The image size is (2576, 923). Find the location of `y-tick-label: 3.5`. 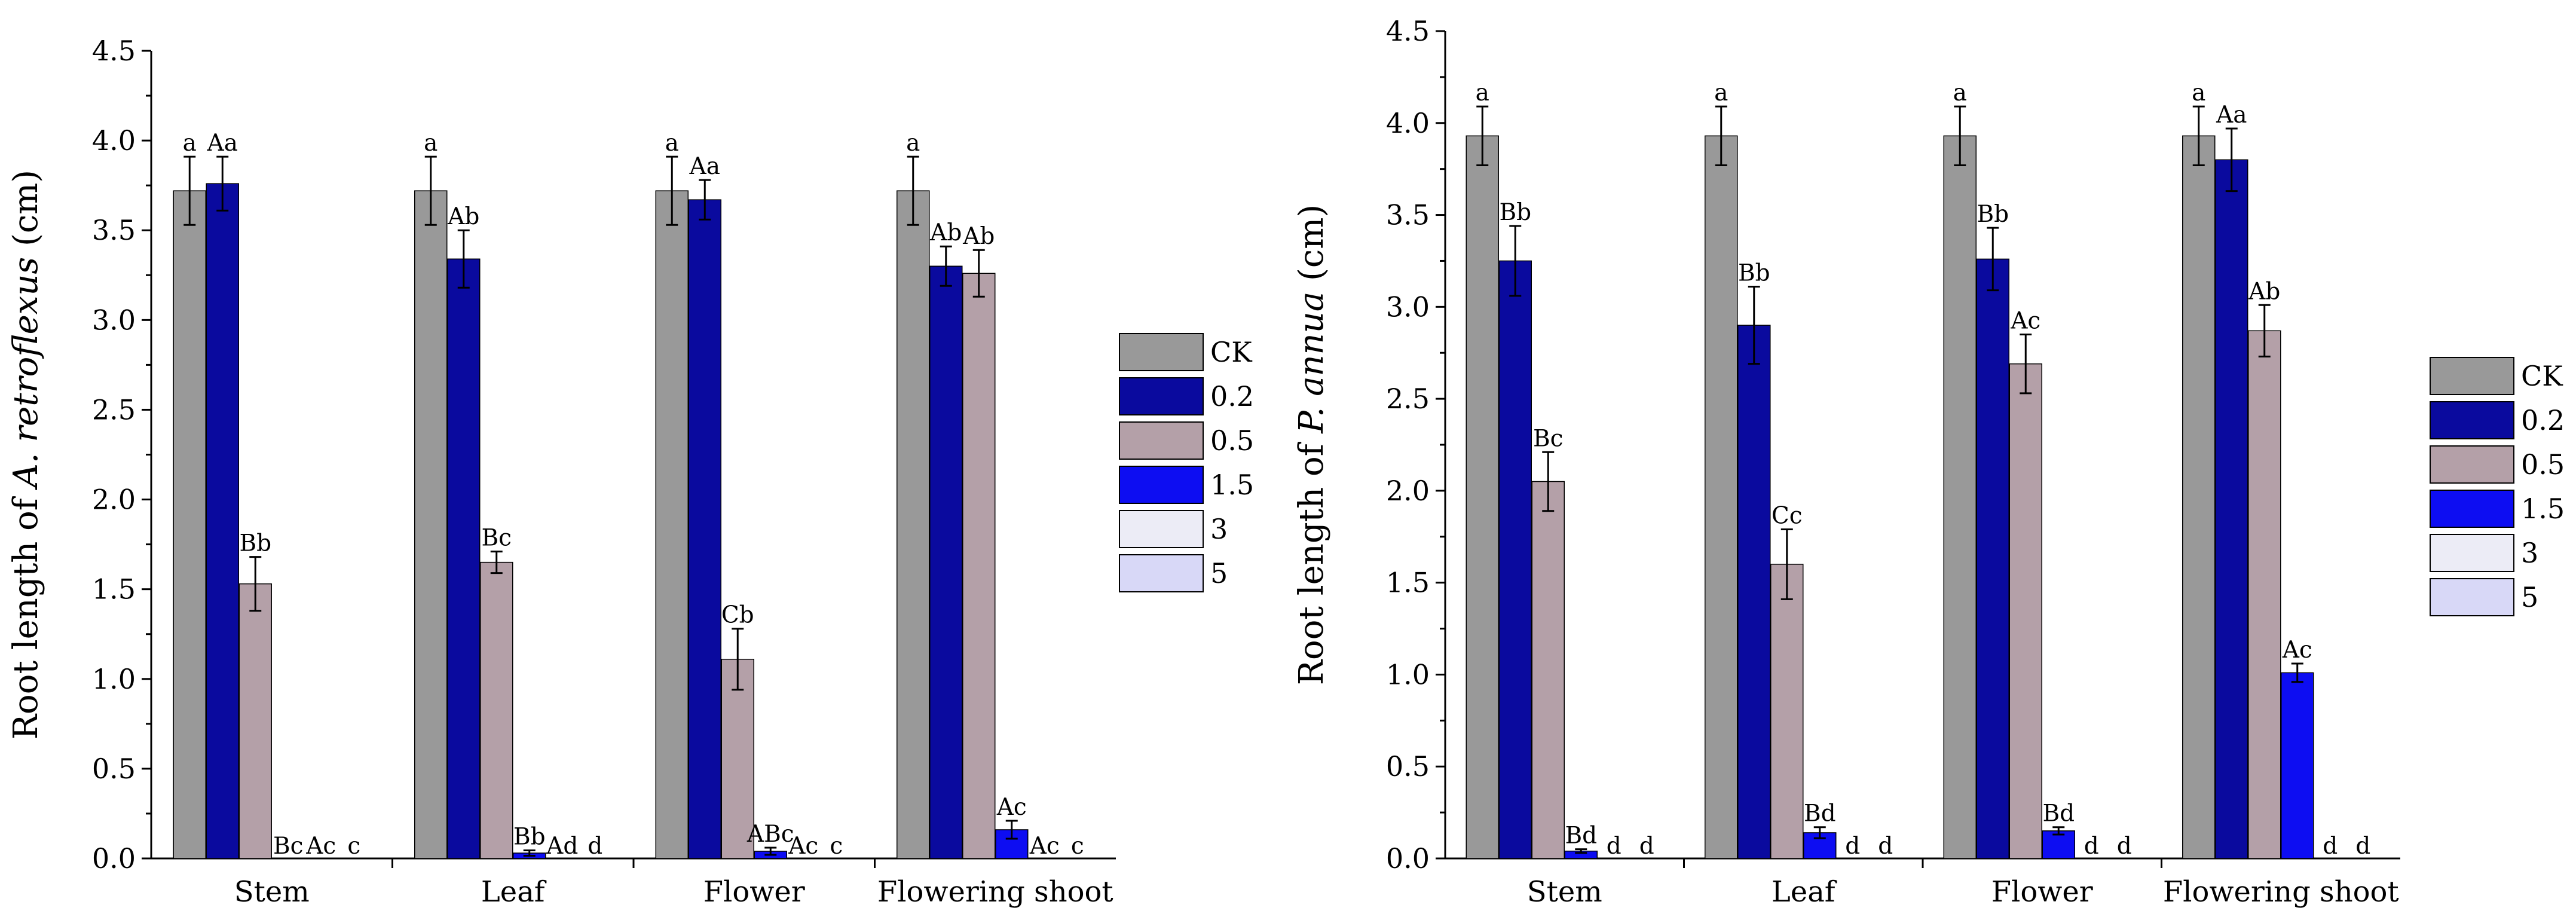

y-tick-label: 3.5 is located at coordinates (114, 230).